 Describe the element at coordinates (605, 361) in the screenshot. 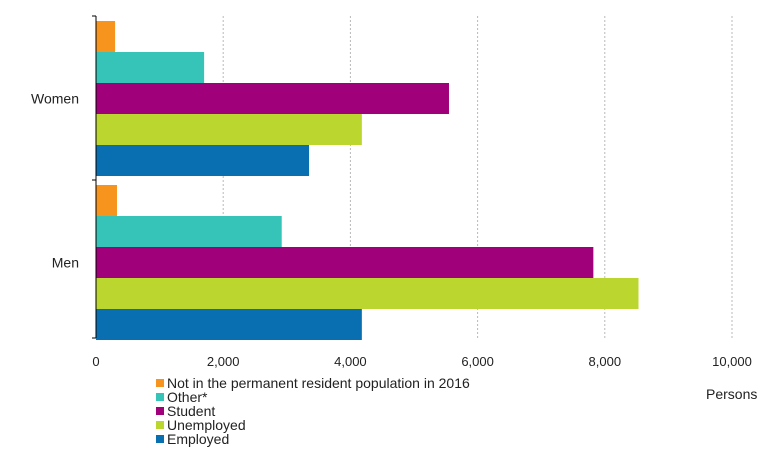

I see `x-tick-label: 8,000` at that location.